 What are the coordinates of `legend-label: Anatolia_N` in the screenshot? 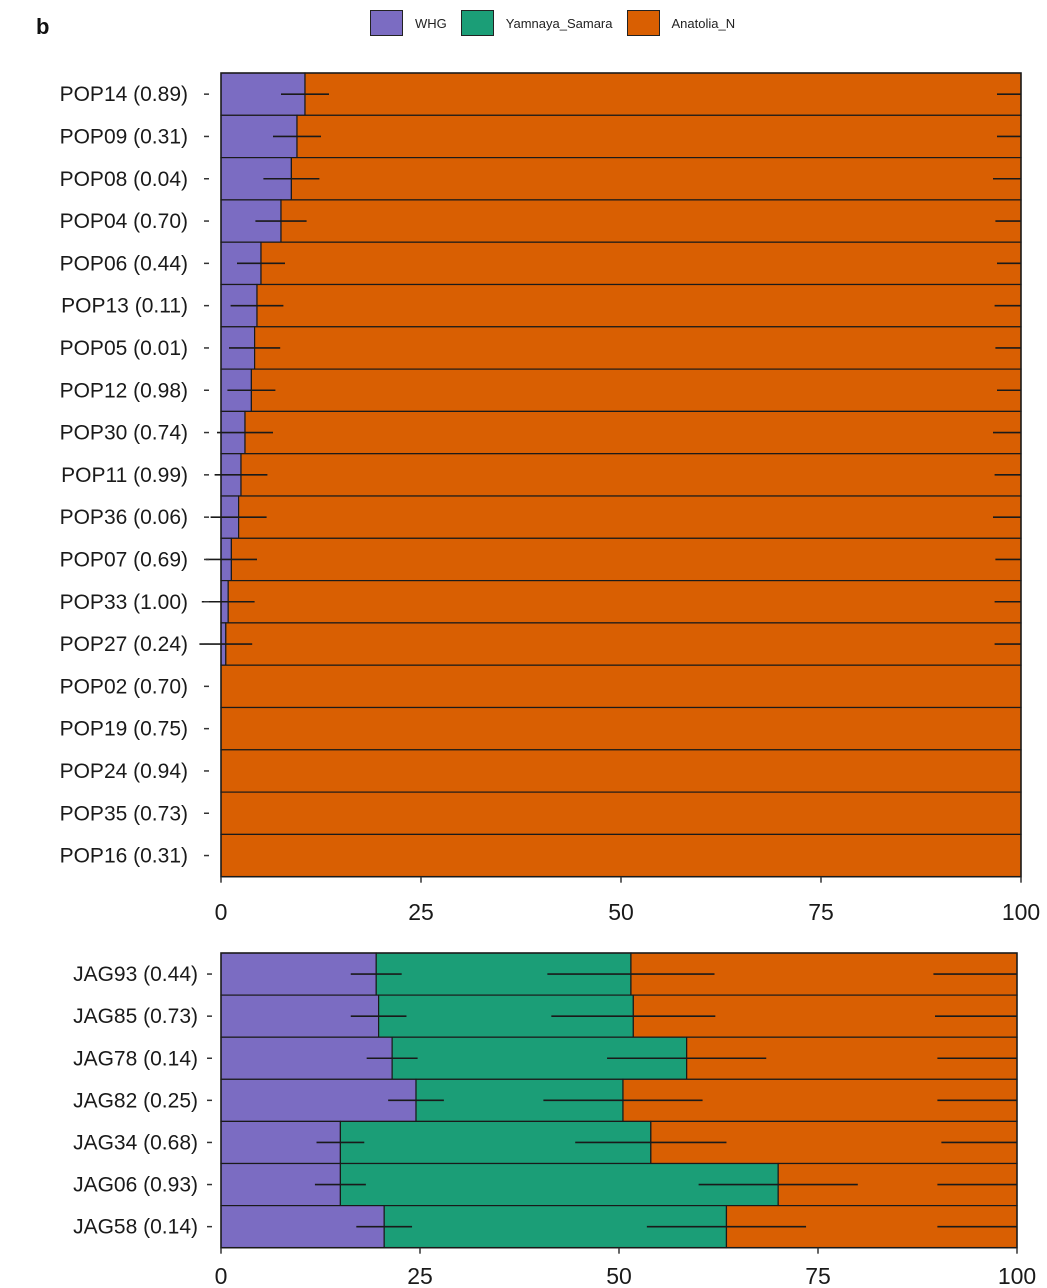 It's located at (703, 23).